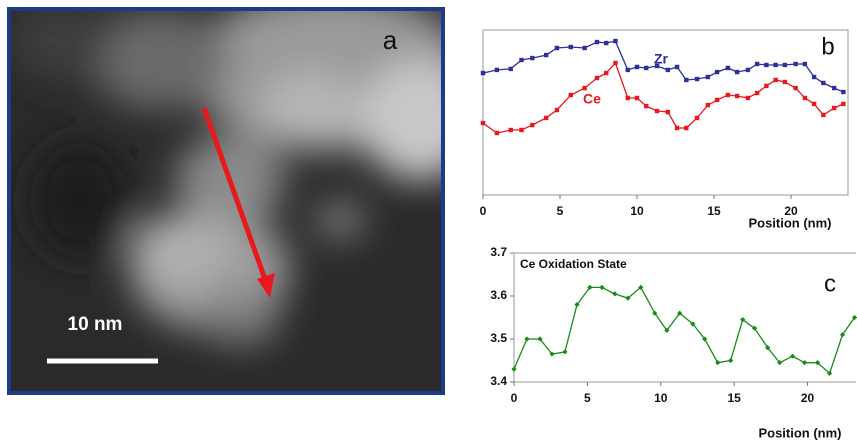 The image size is (857, 442). I want to click on y-tick-label: 3.5, so click(498, 338).